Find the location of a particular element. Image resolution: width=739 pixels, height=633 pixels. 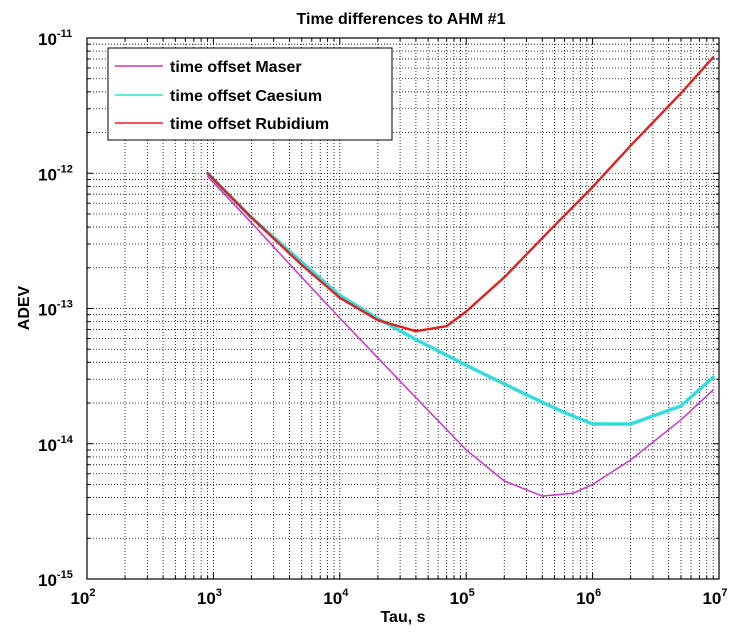

x-tick-label: 10⁷ is located at coordinates (714, 597).